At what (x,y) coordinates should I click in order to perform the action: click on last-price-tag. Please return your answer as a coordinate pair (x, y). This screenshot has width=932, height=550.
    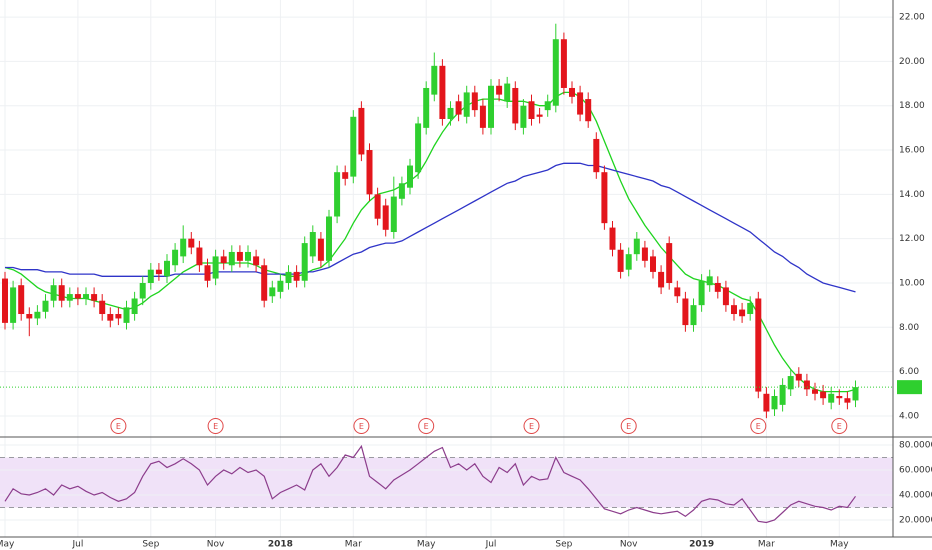
    Looking at the image, I should click on (909, 387).